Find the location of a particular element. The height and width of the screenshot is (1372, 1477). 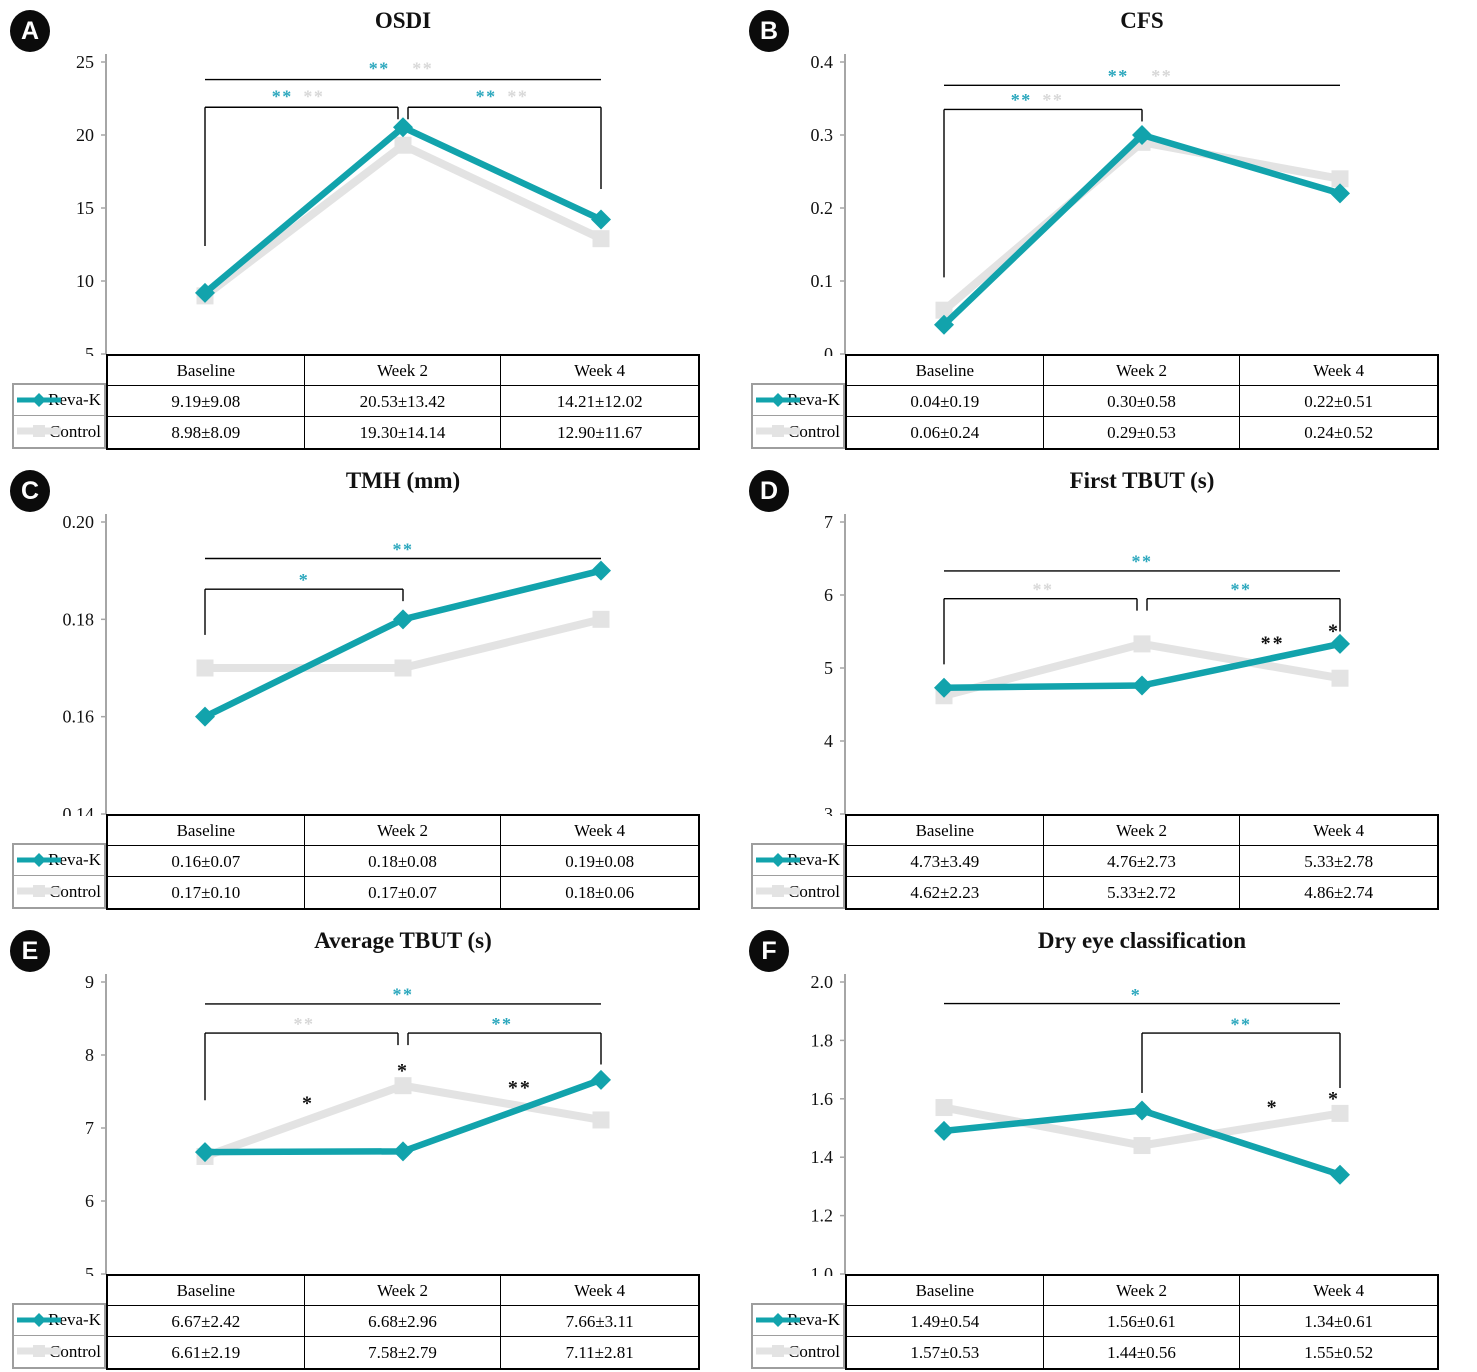

y-tick-label: 1.0 is located at coordinates (822, 1270).